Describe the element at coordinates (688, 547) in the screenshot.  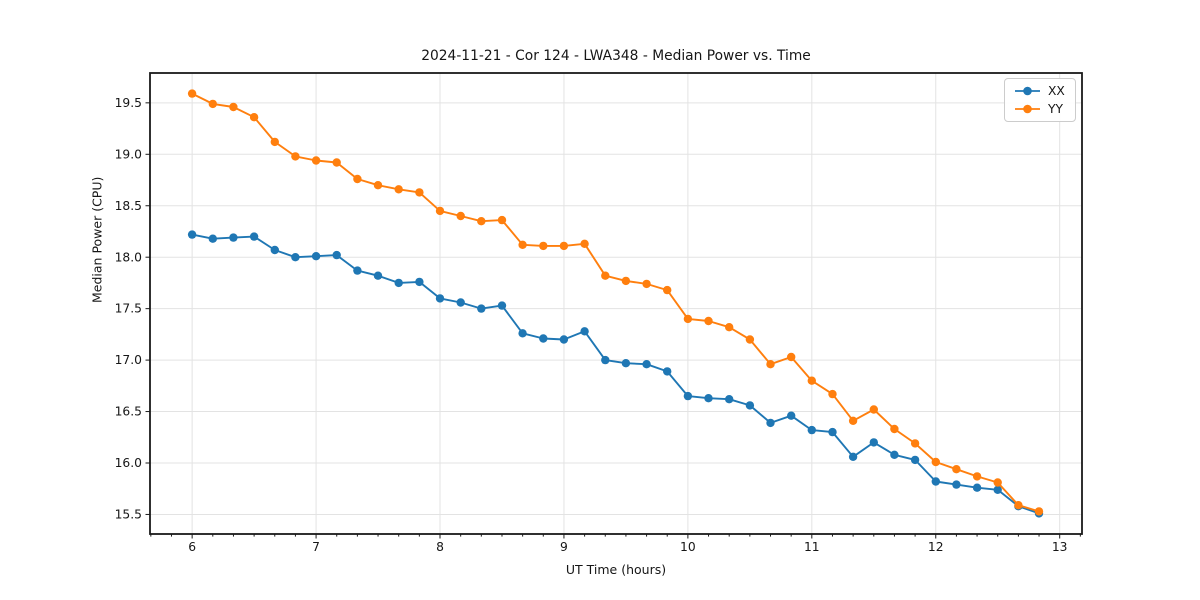
I see `x-tick-label: 10` at that location.